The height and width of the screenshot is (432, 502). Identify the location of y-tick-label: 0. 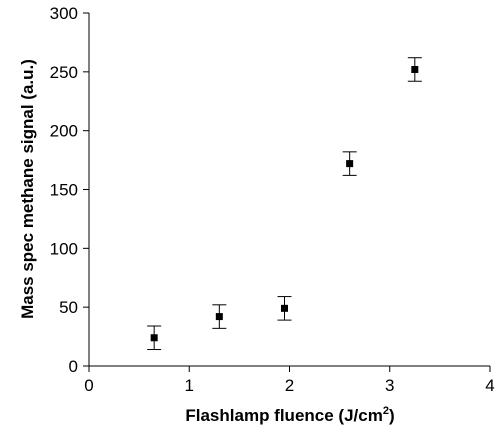
(73, 366).